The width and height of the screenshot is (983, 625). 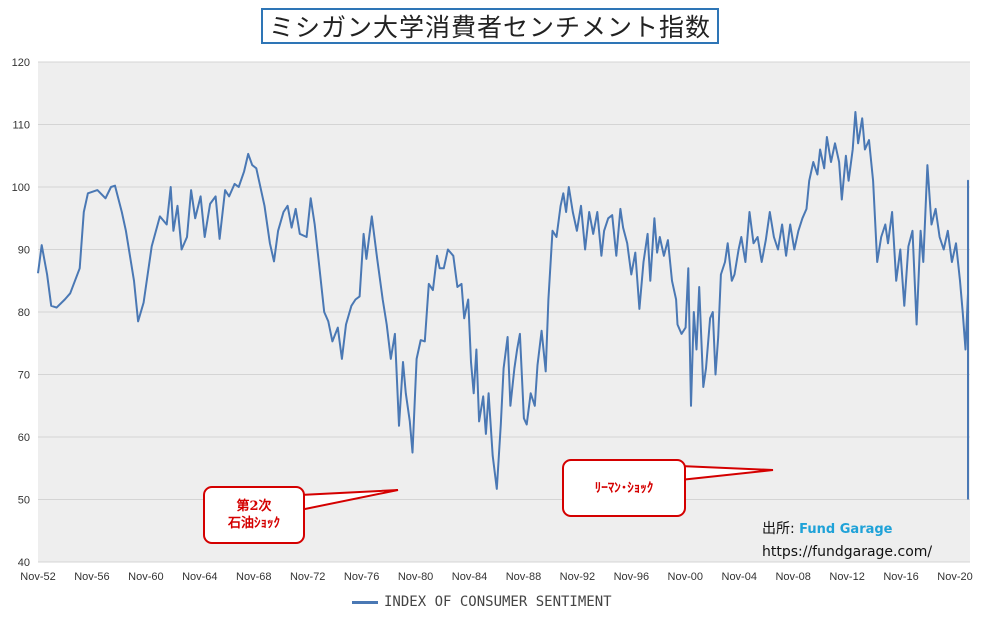 I want to click on y-tick-label: 100, so click(x=21, y=188).